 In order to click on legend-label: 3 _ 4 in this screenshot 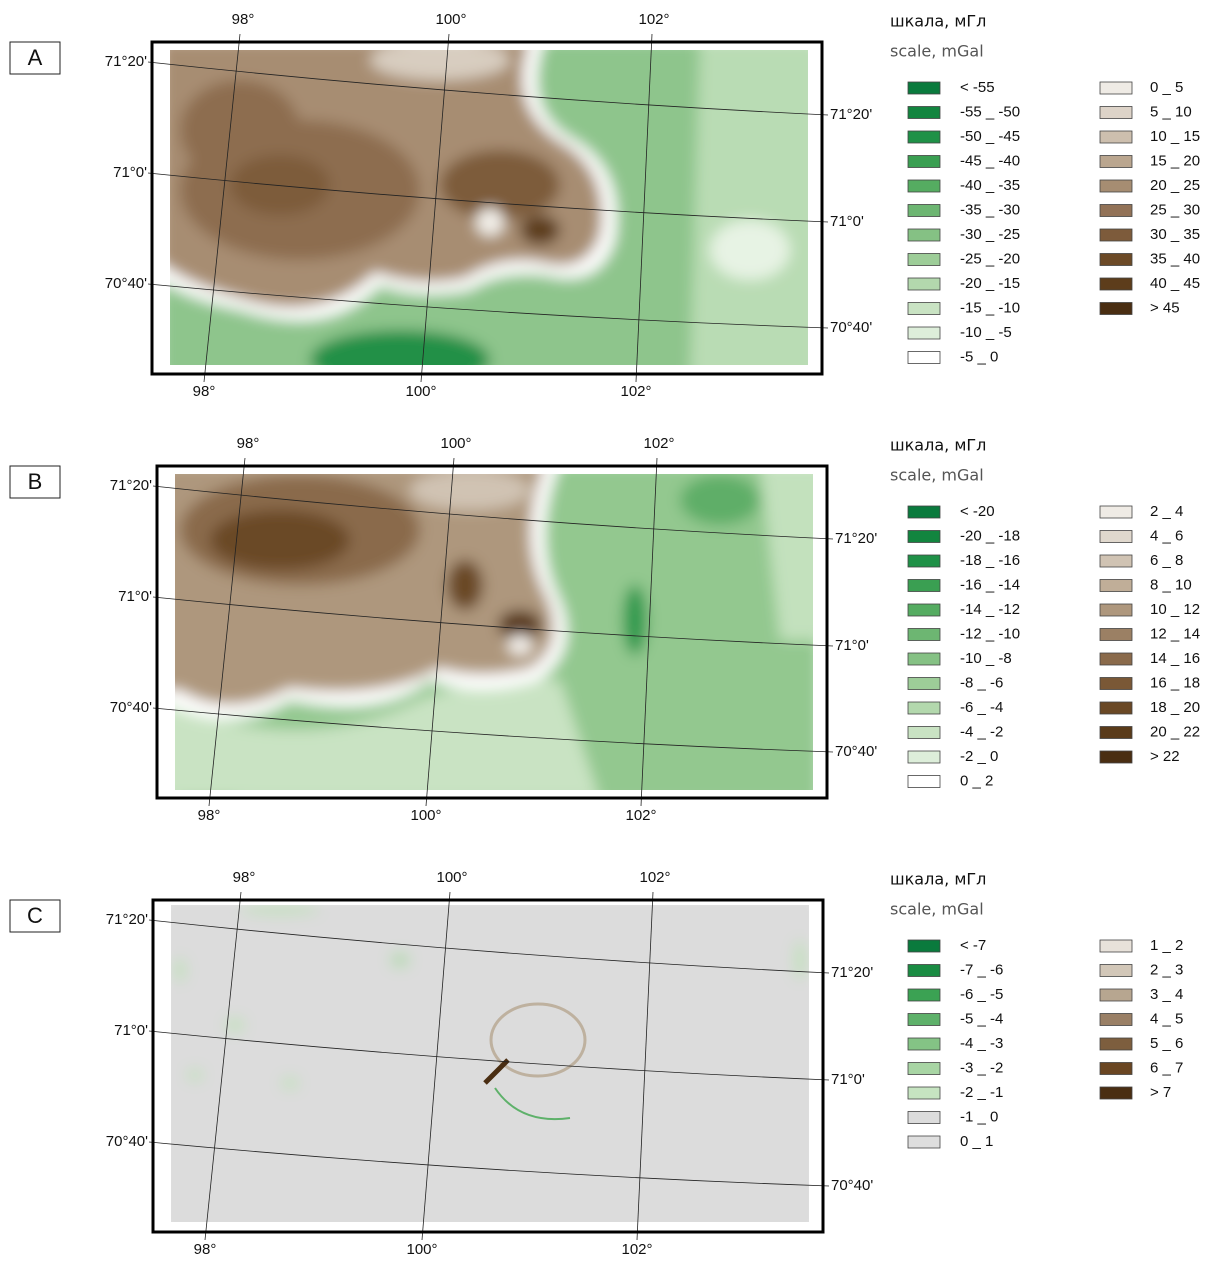, I will do `click(1166, 994)`.